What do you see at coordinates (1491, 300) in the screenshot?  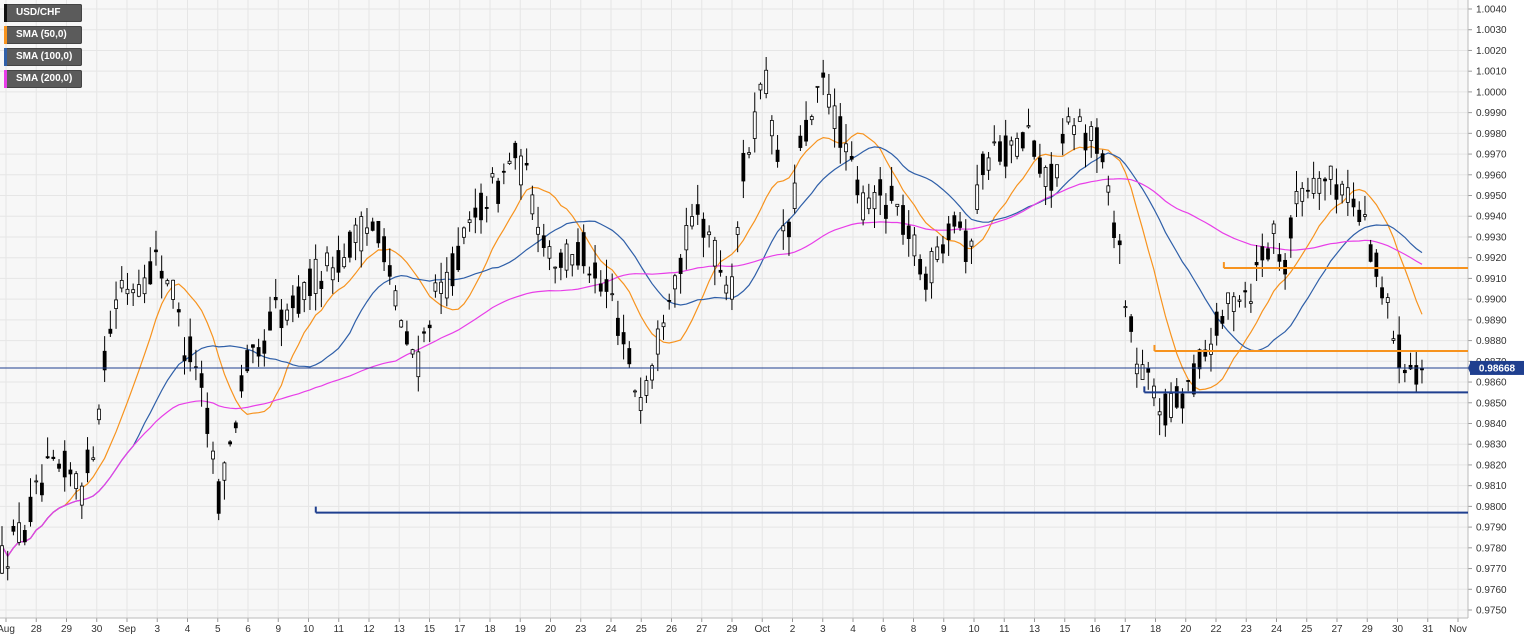 I see `y-tick-label: 0.9900` at bounding box center [1491, 300].